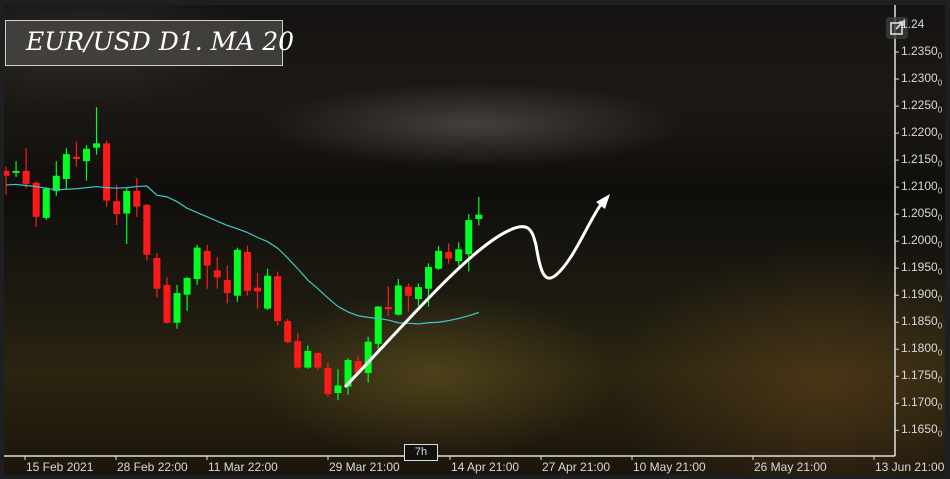 The image size is (950, 479). Describe the element at coordinates (910, 467) in the screenshot. I see `x-tick-label: 13 Jun 21:00` at that location.